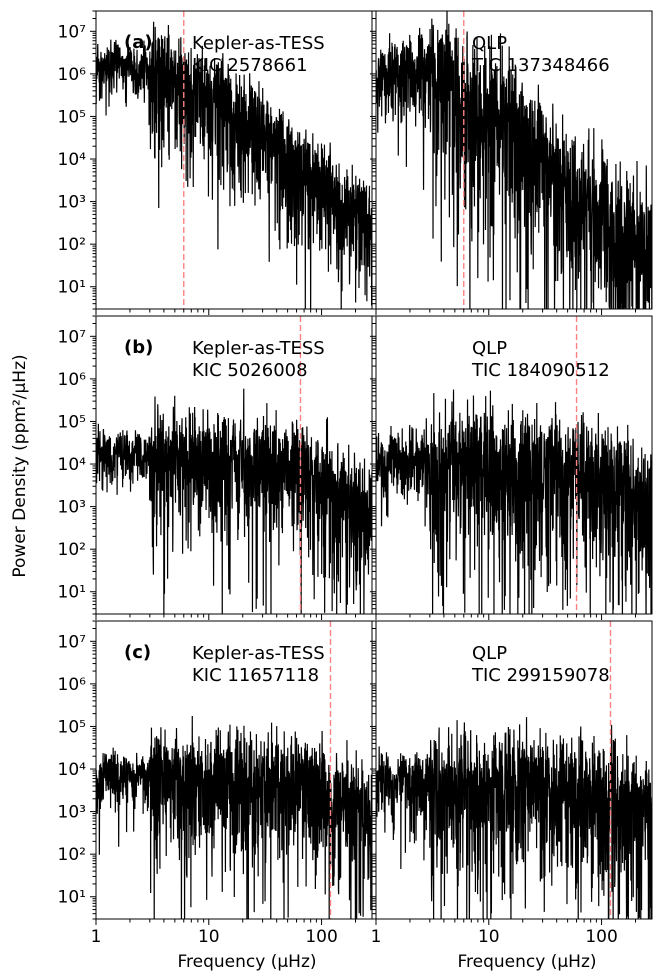 The height and width of the screenshot is (980, 666). I want to click on panel-target-label: KIC 11657118, so click(255, 675).